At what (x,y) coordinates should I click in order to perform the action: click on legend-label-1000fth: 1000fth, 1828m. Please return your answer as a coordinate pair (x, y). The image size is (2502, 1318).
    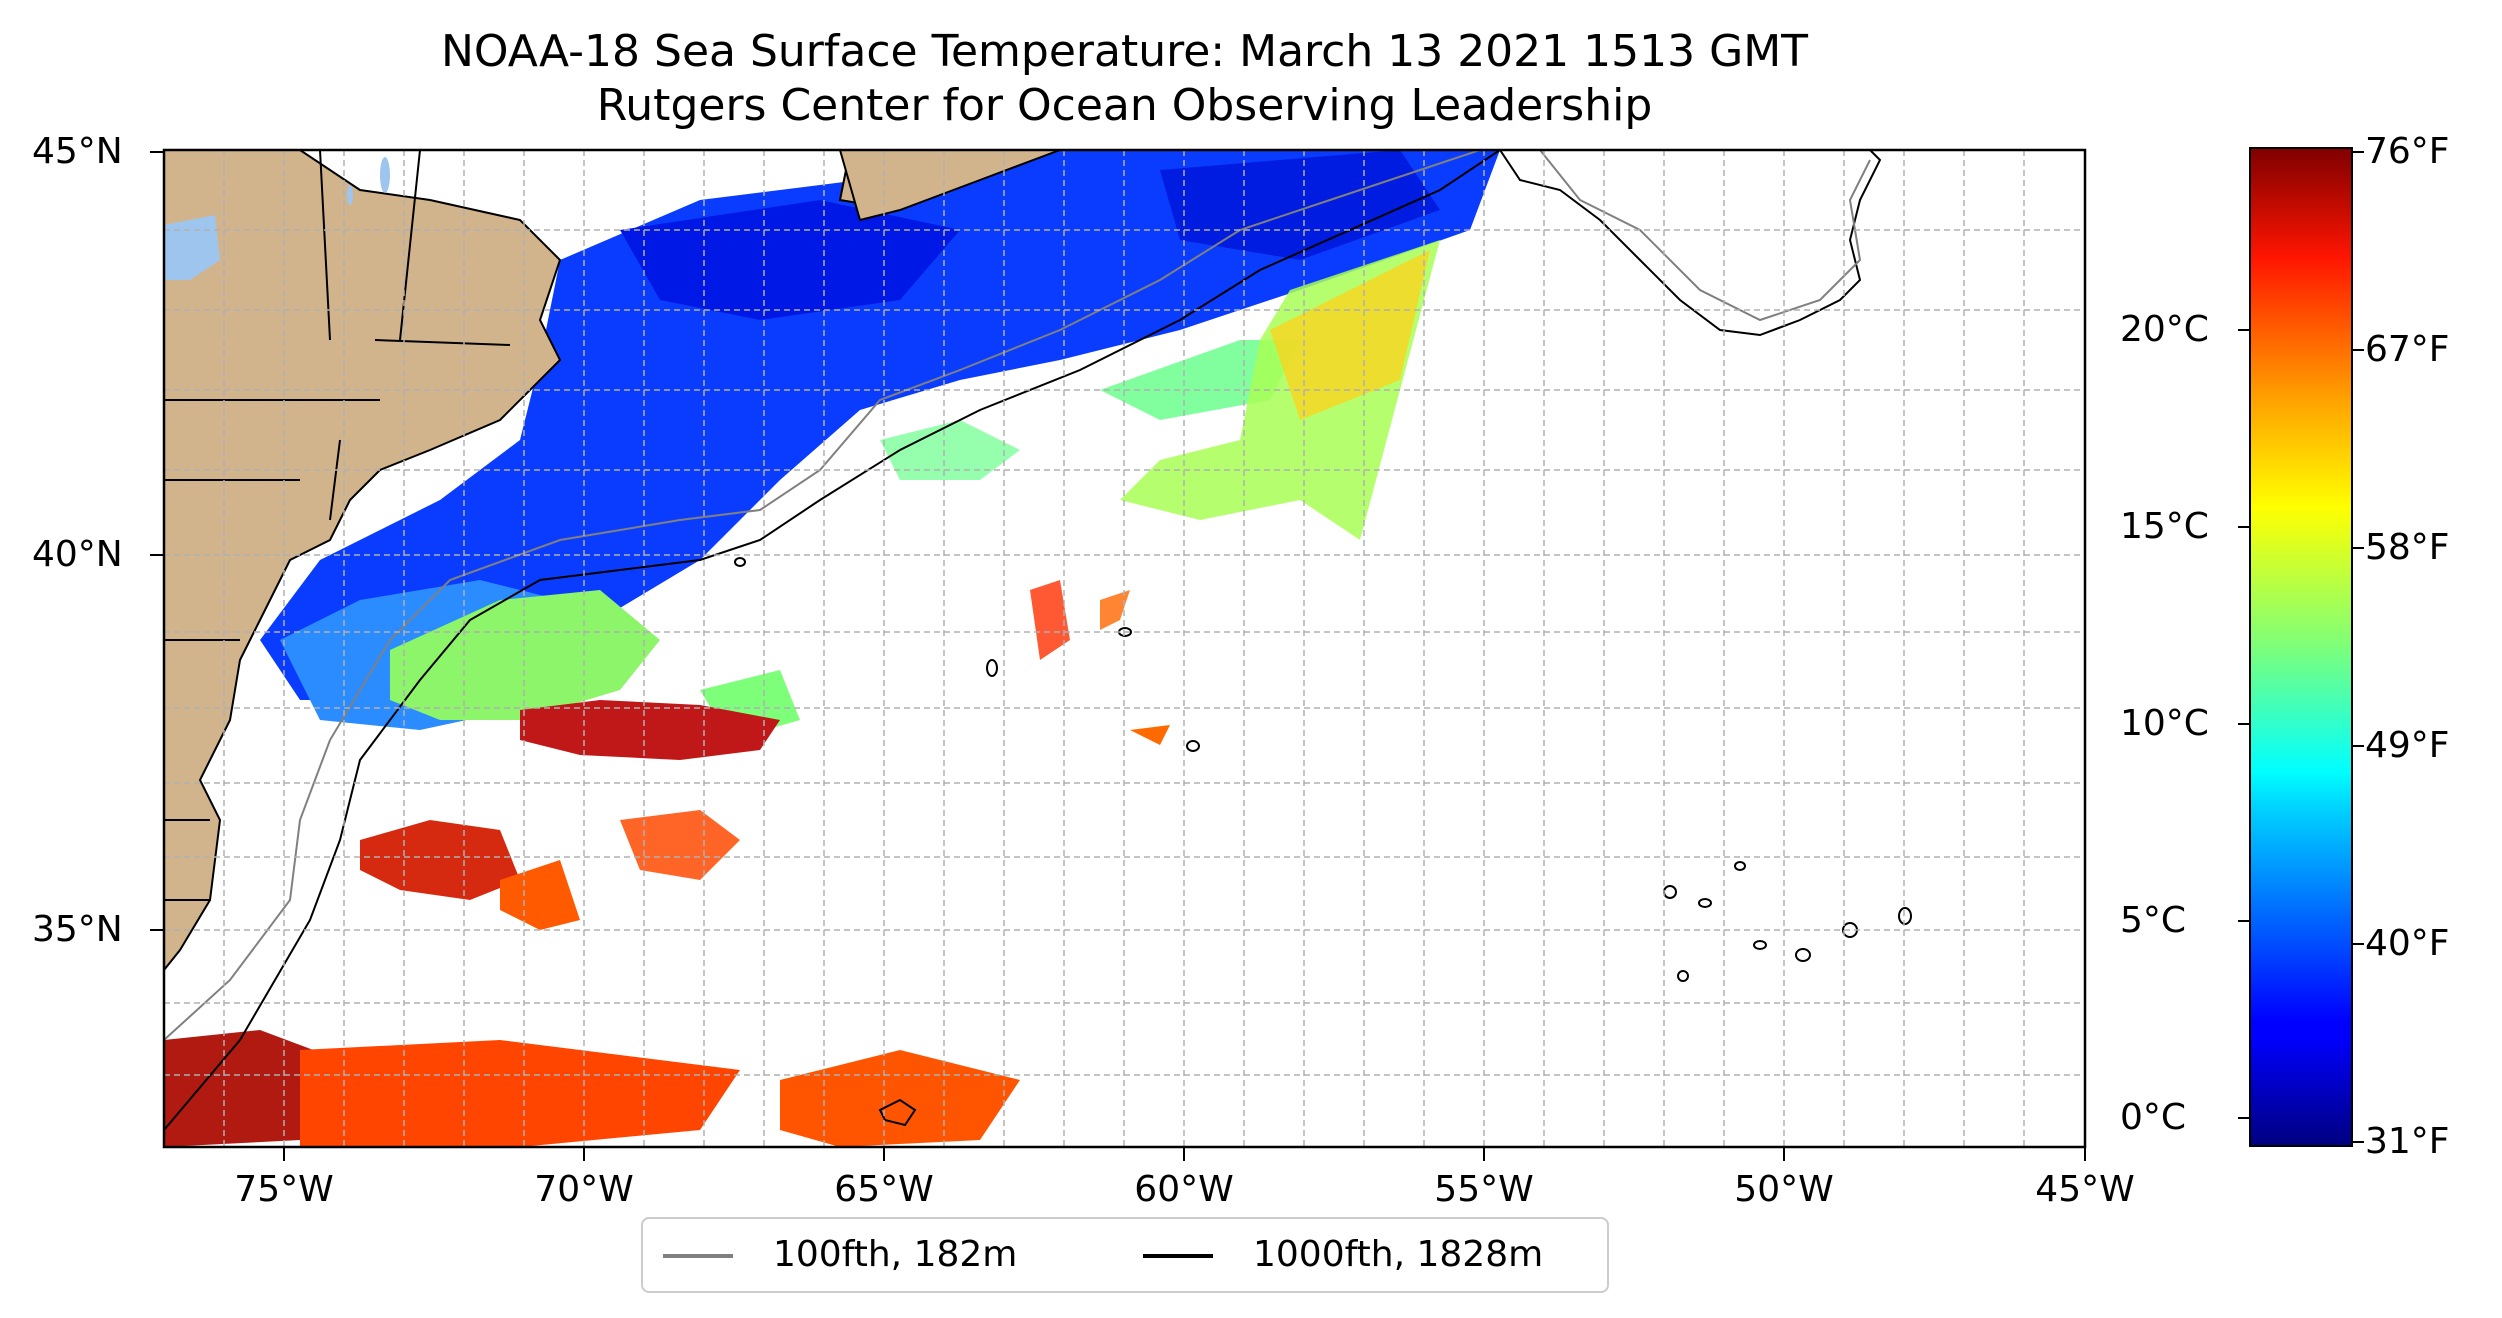
    Looking at the image, I should click on (1398, 1254).